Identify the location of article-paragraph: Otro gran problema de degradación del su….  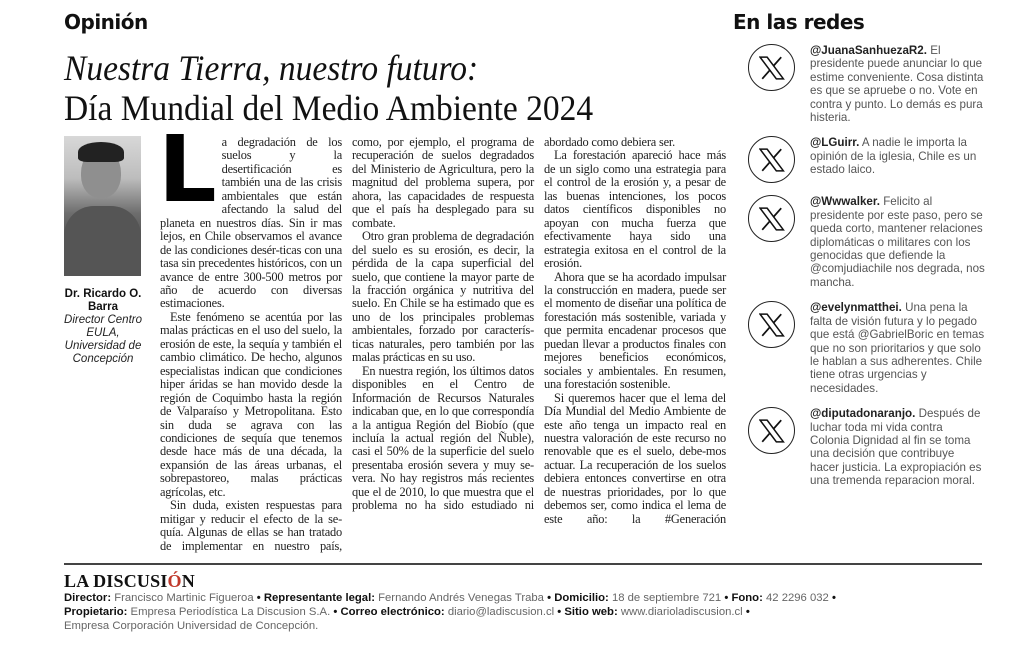
(443, 297).